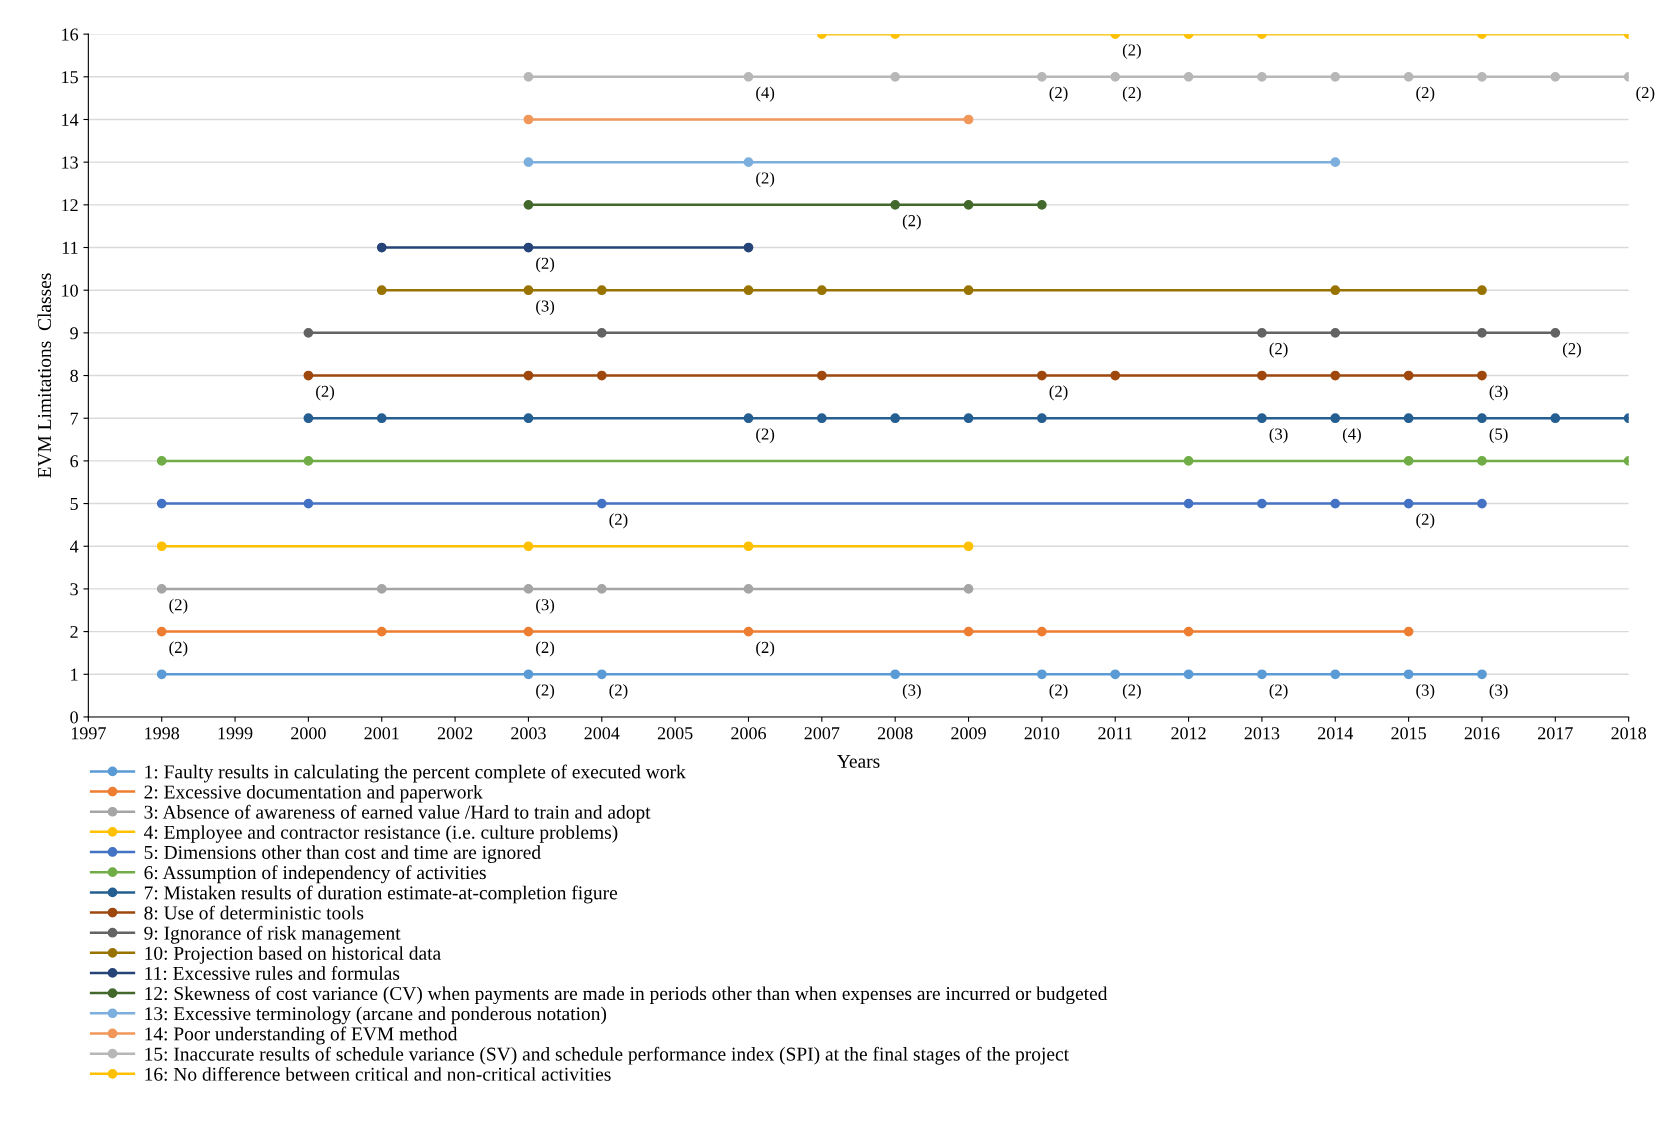  Describe the element at coordinates (308, 733) in the screenshot. I see `x-tick-label: 2000` at that location.